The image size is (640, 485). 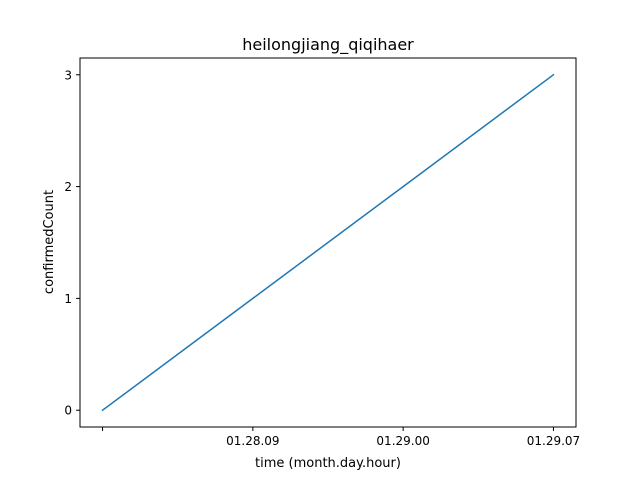 I want to click on x-tick-label: 01.29.07, so click(x=553, y=441).